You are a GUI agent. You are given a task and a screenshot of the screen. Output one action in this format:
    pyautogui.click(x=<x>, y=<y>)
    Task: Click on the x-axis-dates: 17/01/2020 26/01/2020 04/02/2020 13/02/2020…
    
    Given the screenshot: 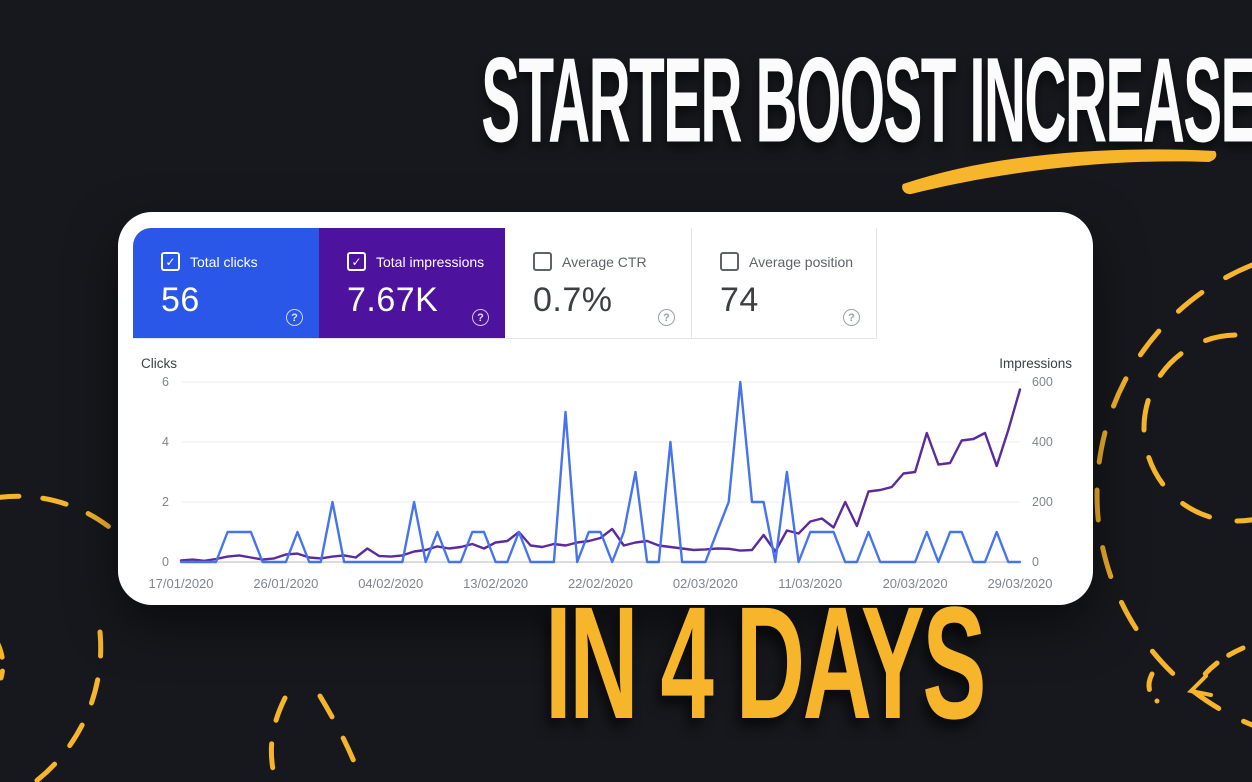 What is the action you would take?
    pyautogui.click(x=600, y=583)
    